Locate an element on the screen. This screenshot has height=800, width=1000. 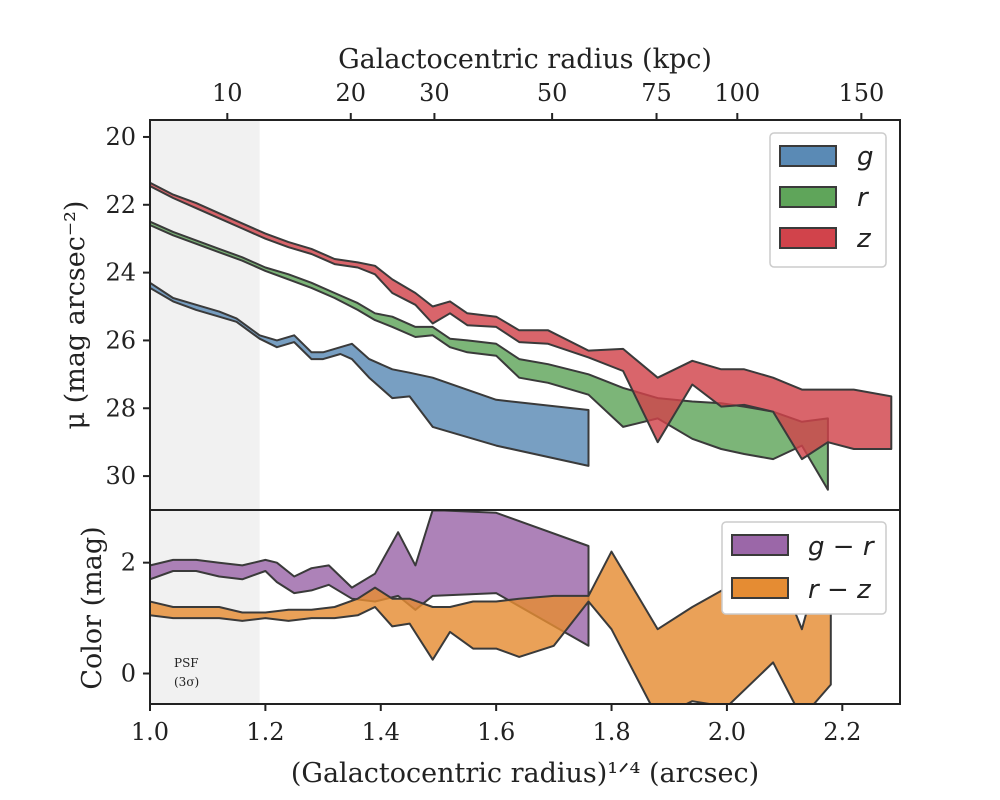
kpc-tick-label: 20 is located at coordinates (350, 93).